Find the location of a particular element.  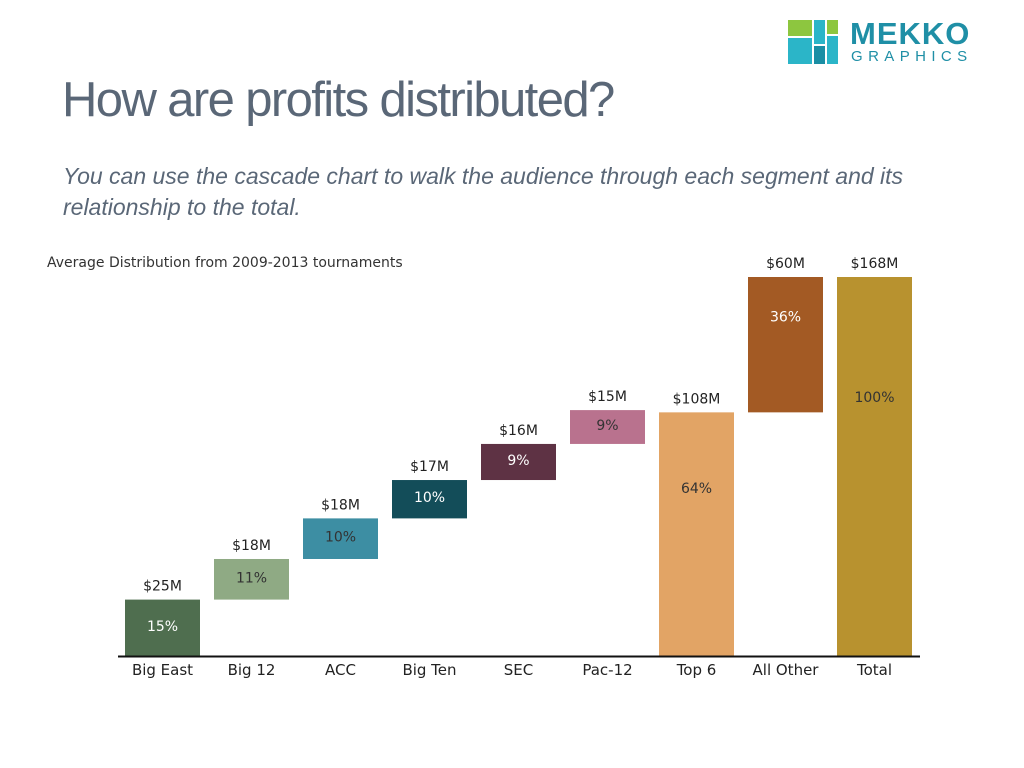

page-title: How are profits distributed? is located at coordinates (338, 100).